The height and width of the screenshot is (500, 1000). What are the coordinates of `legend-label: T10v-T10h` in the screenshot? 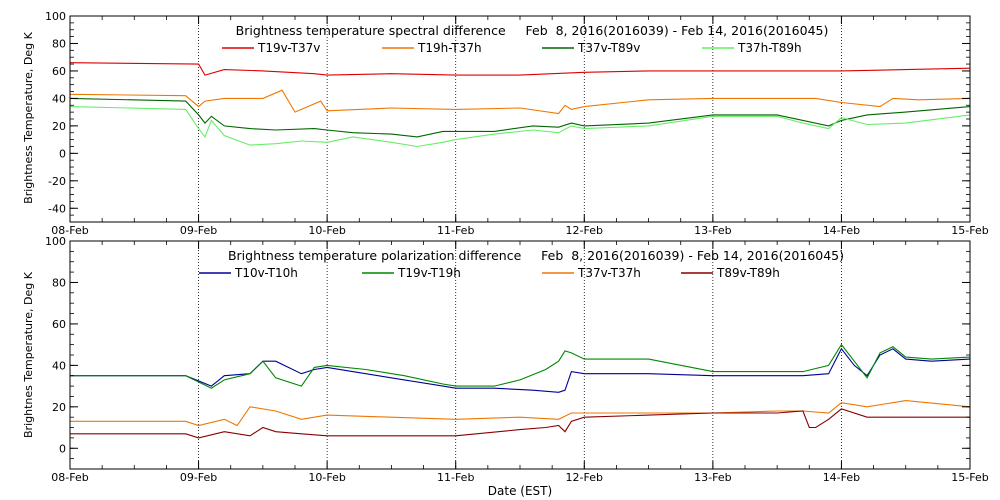 It's located at (266, 273).